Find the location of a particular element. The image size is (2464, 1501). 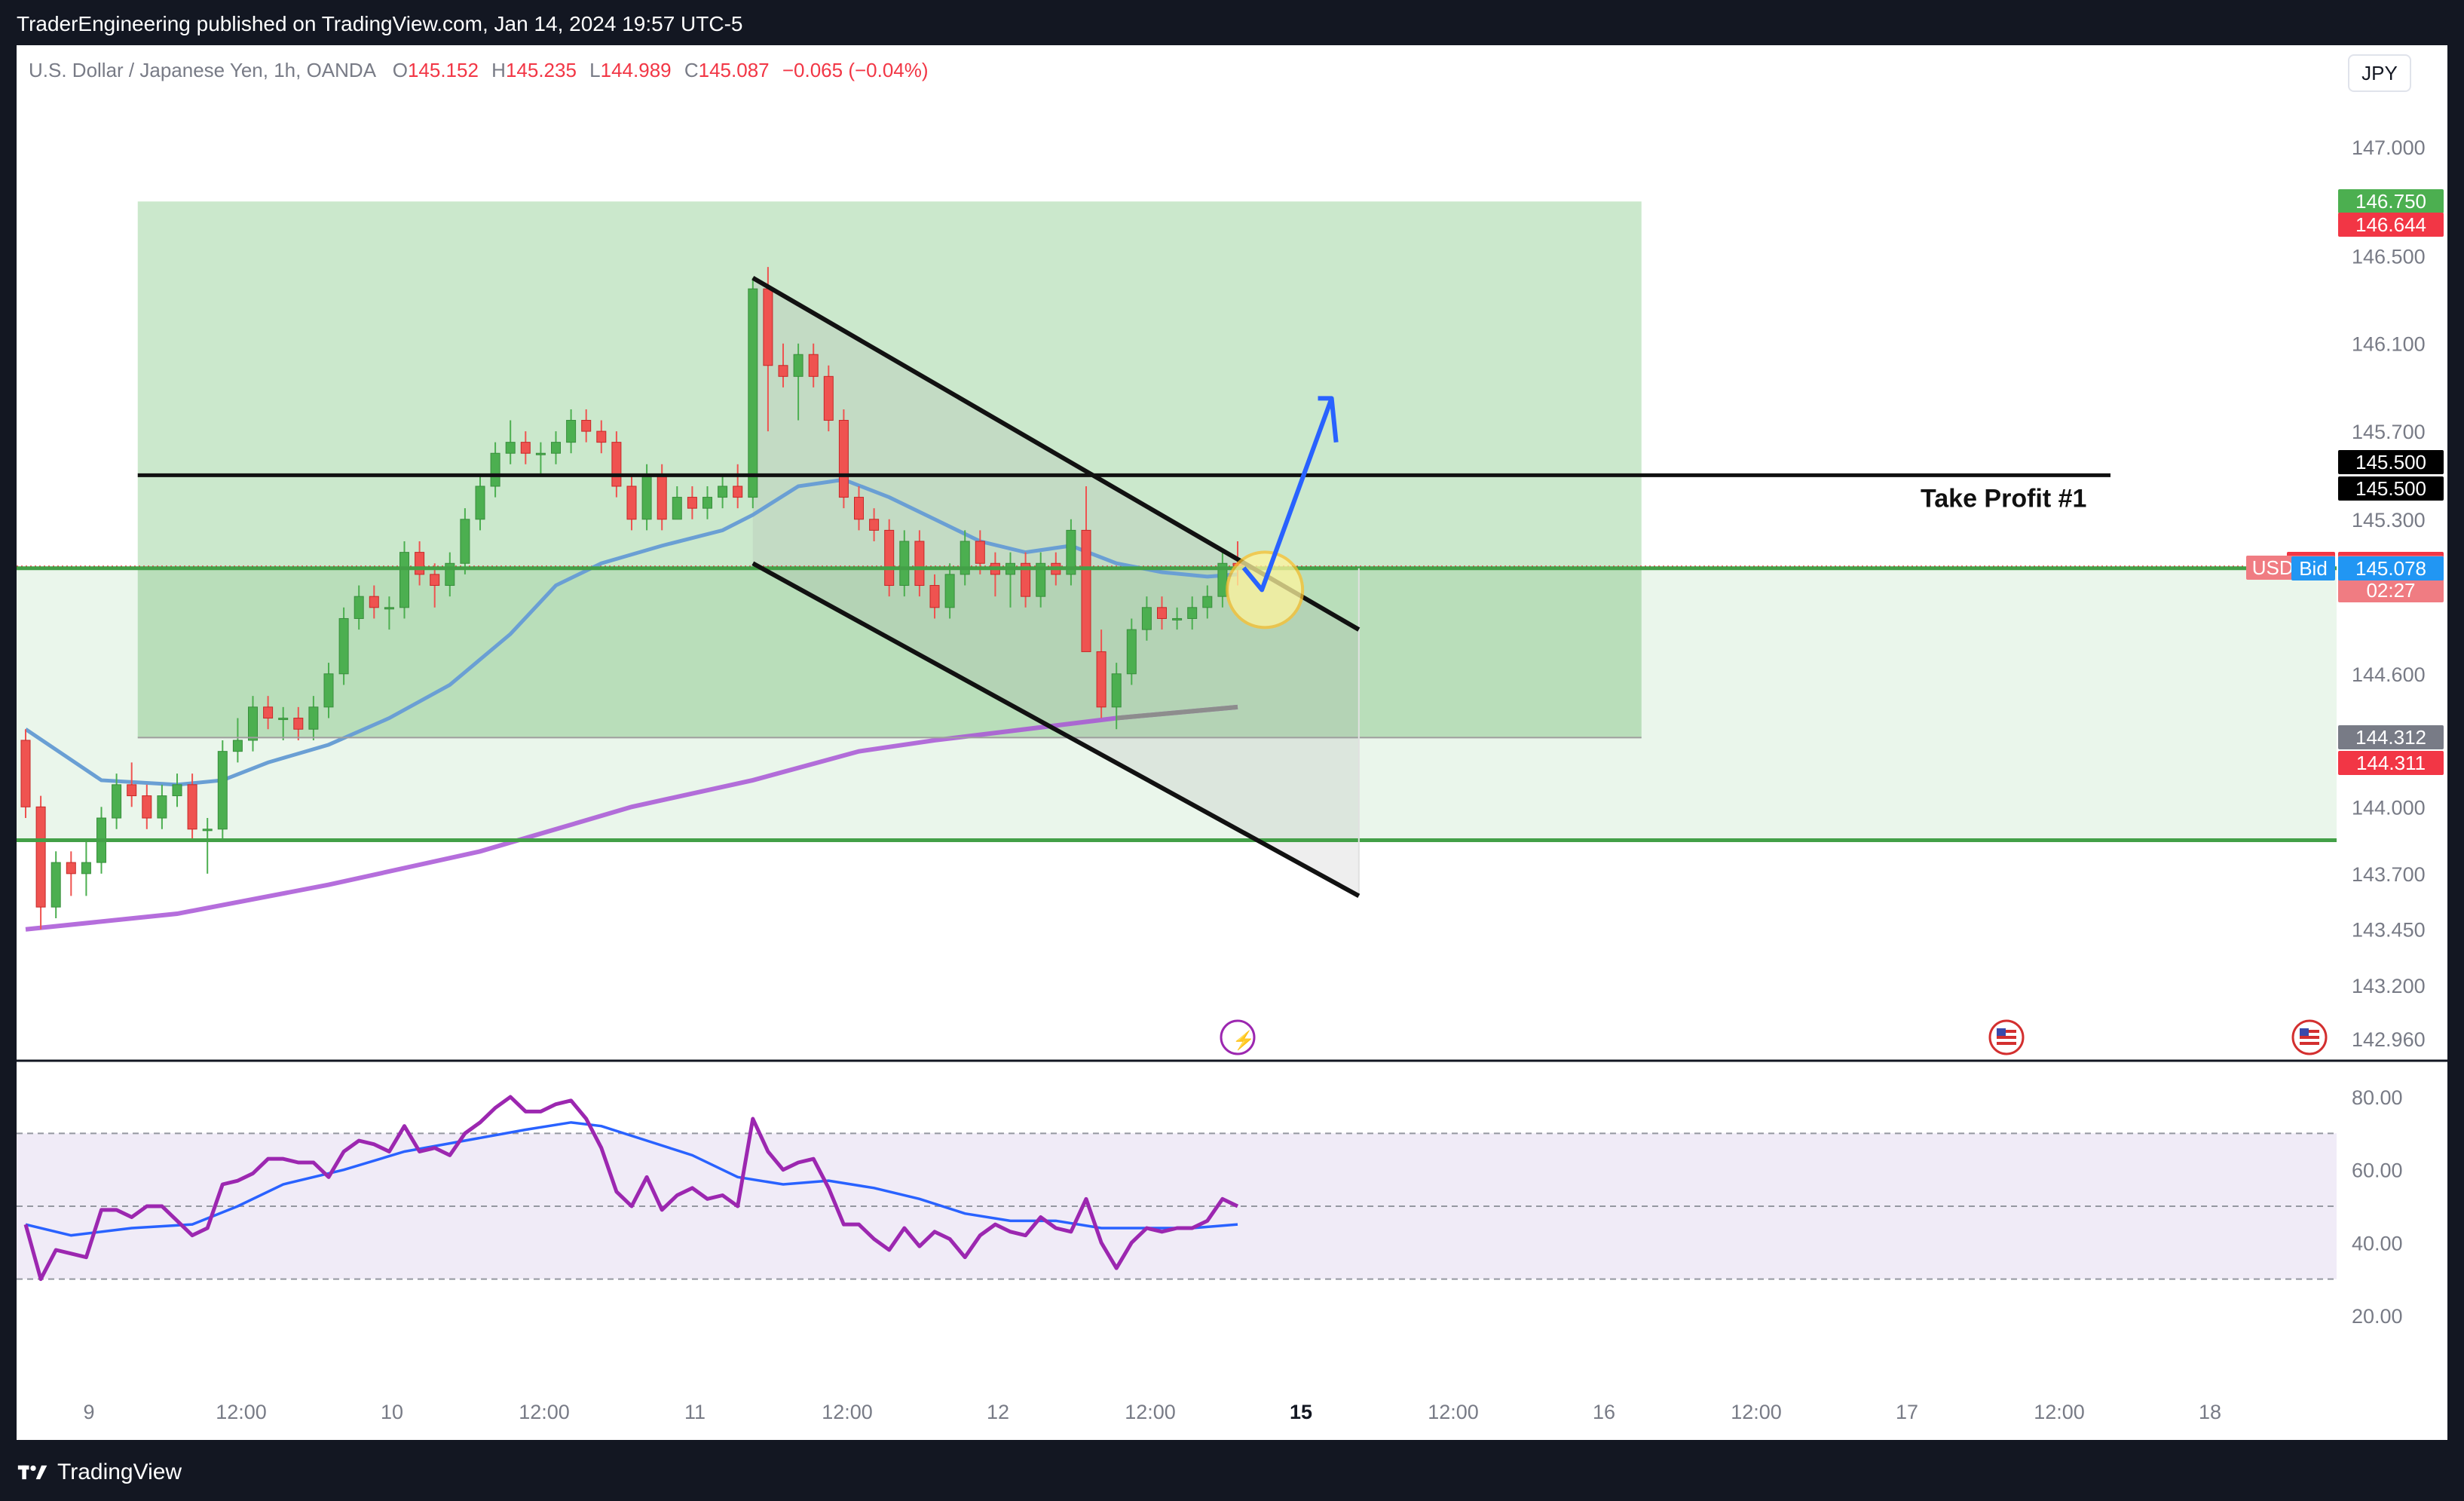

open-value: 145.152 is located at coordinates (443, 70).